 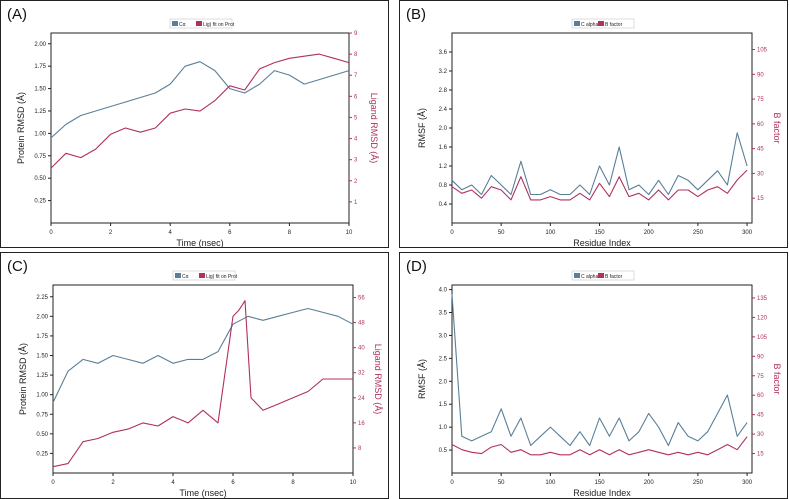 What do you see at coordinates (614, 25) in the screenshot?
I see `legend-label: B factor` at bounding box center [614, 25].